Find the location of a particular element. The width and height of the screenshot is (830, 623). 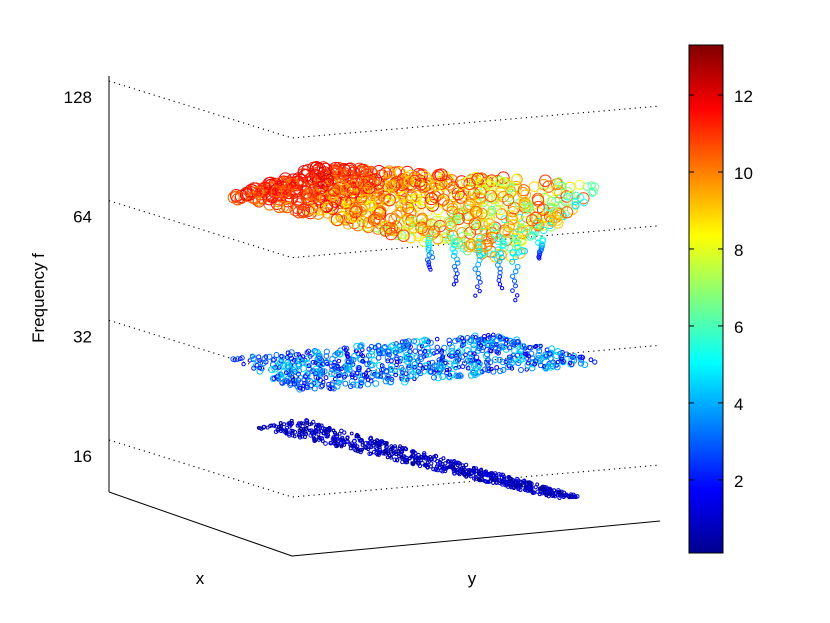

colorbar-tick-label: 8 is located at coordinates (738, 250).